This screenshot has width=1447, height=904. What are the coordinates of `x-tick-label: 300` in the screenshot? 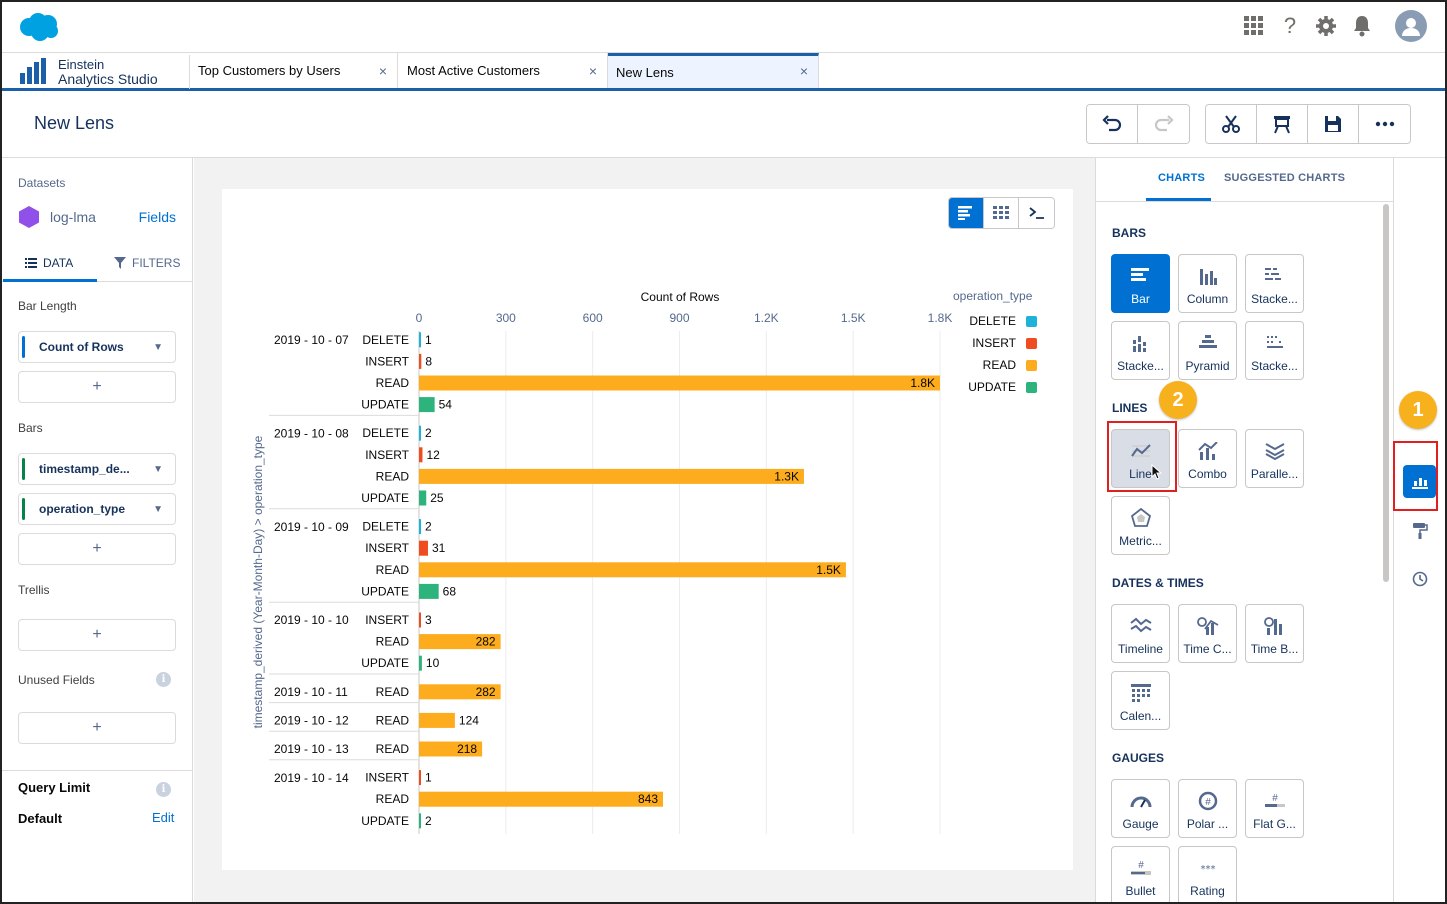 It's located at (506, 318).